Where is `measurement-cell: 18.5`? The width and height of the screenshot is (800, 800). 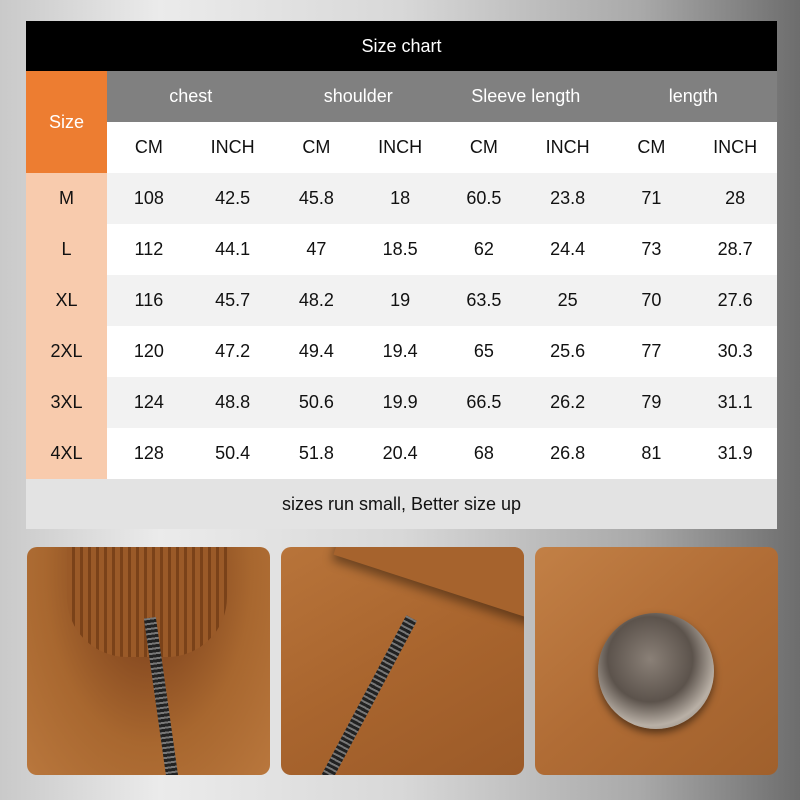
measurement-cell: 18.5 is located at coordinates (400, 249).